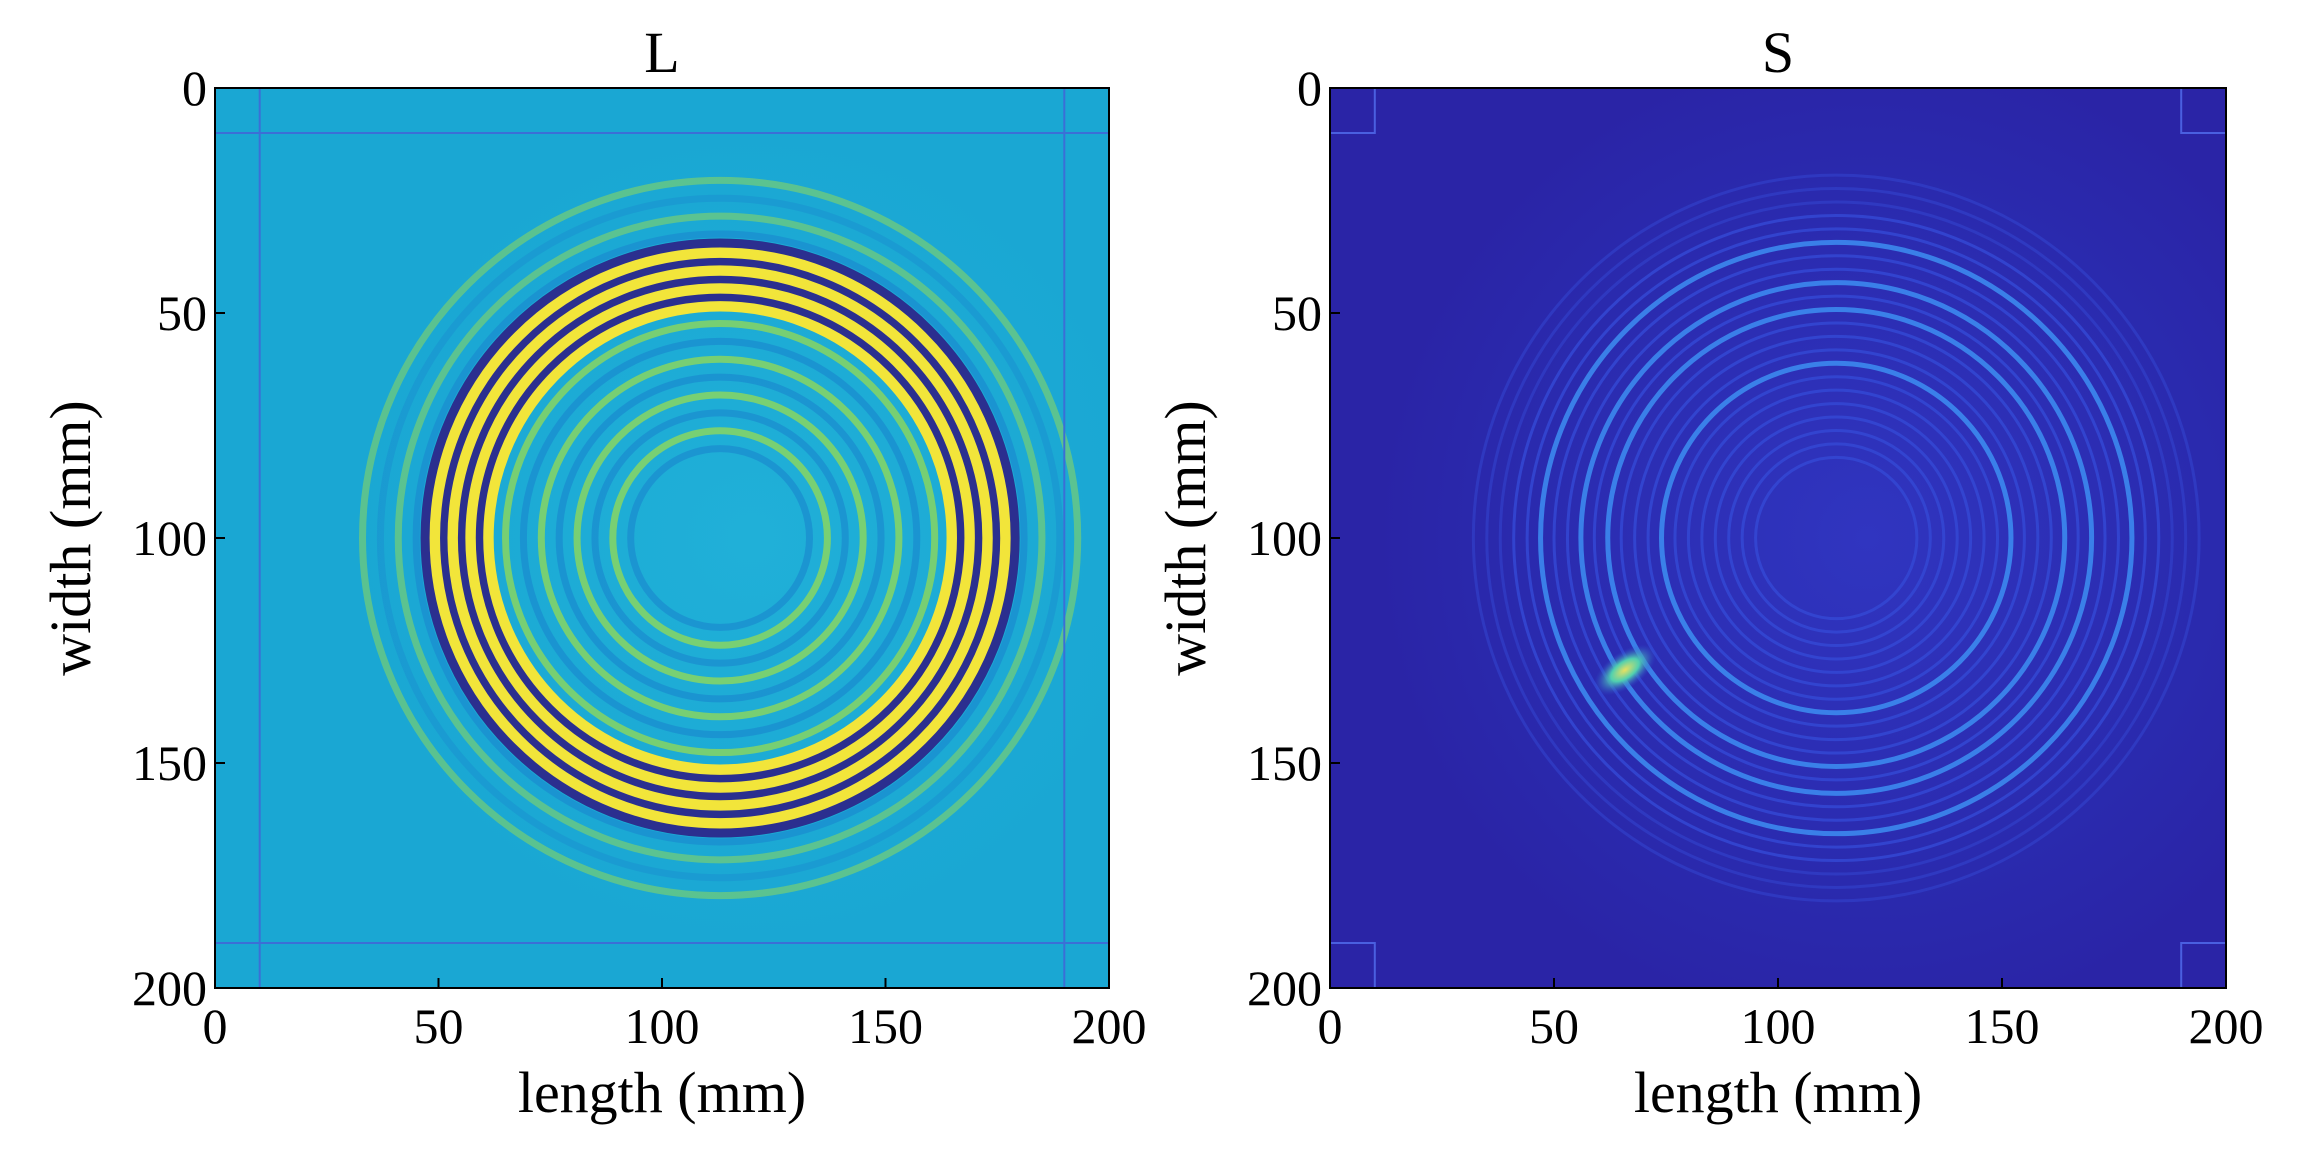 This screenshot has height=1157, width=2300. I want to click on hotspot, so click(1625, 670).